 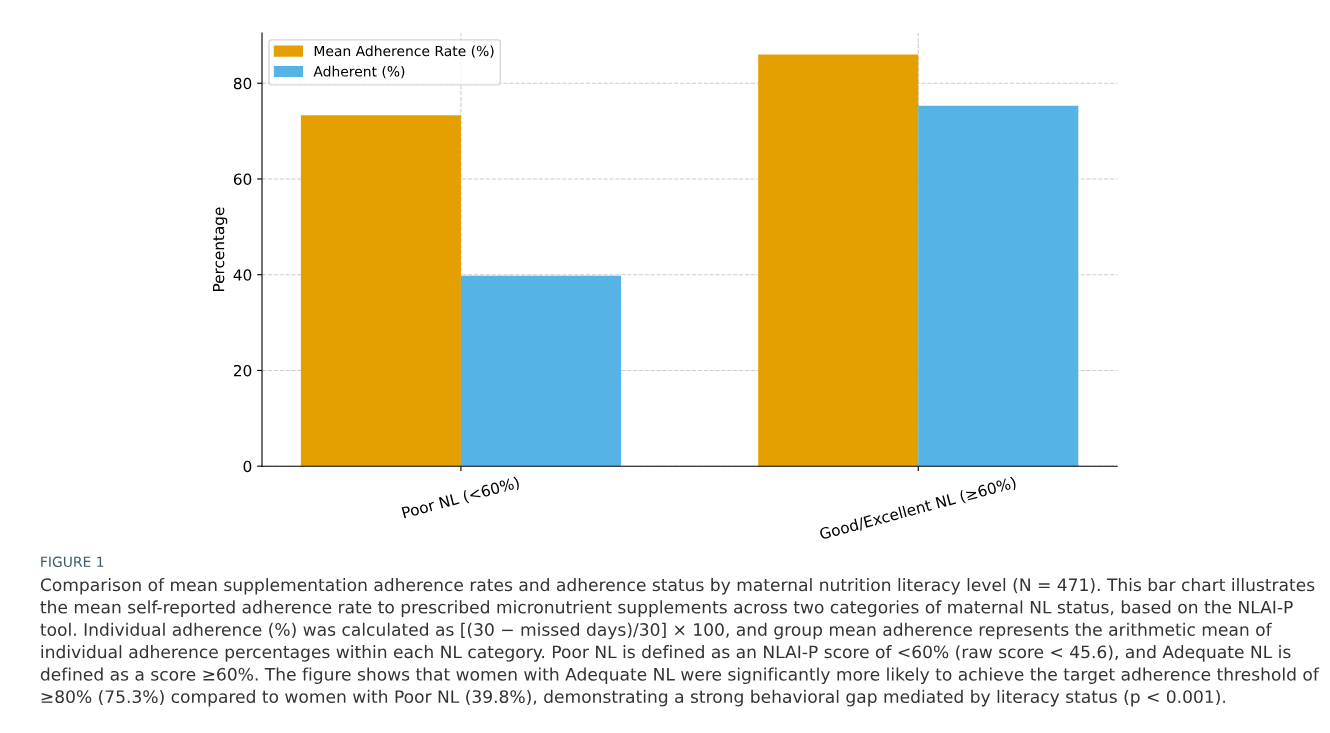 I want to click on legend-label: Mean Adherence Rate (%), so click(x=404, y=51).